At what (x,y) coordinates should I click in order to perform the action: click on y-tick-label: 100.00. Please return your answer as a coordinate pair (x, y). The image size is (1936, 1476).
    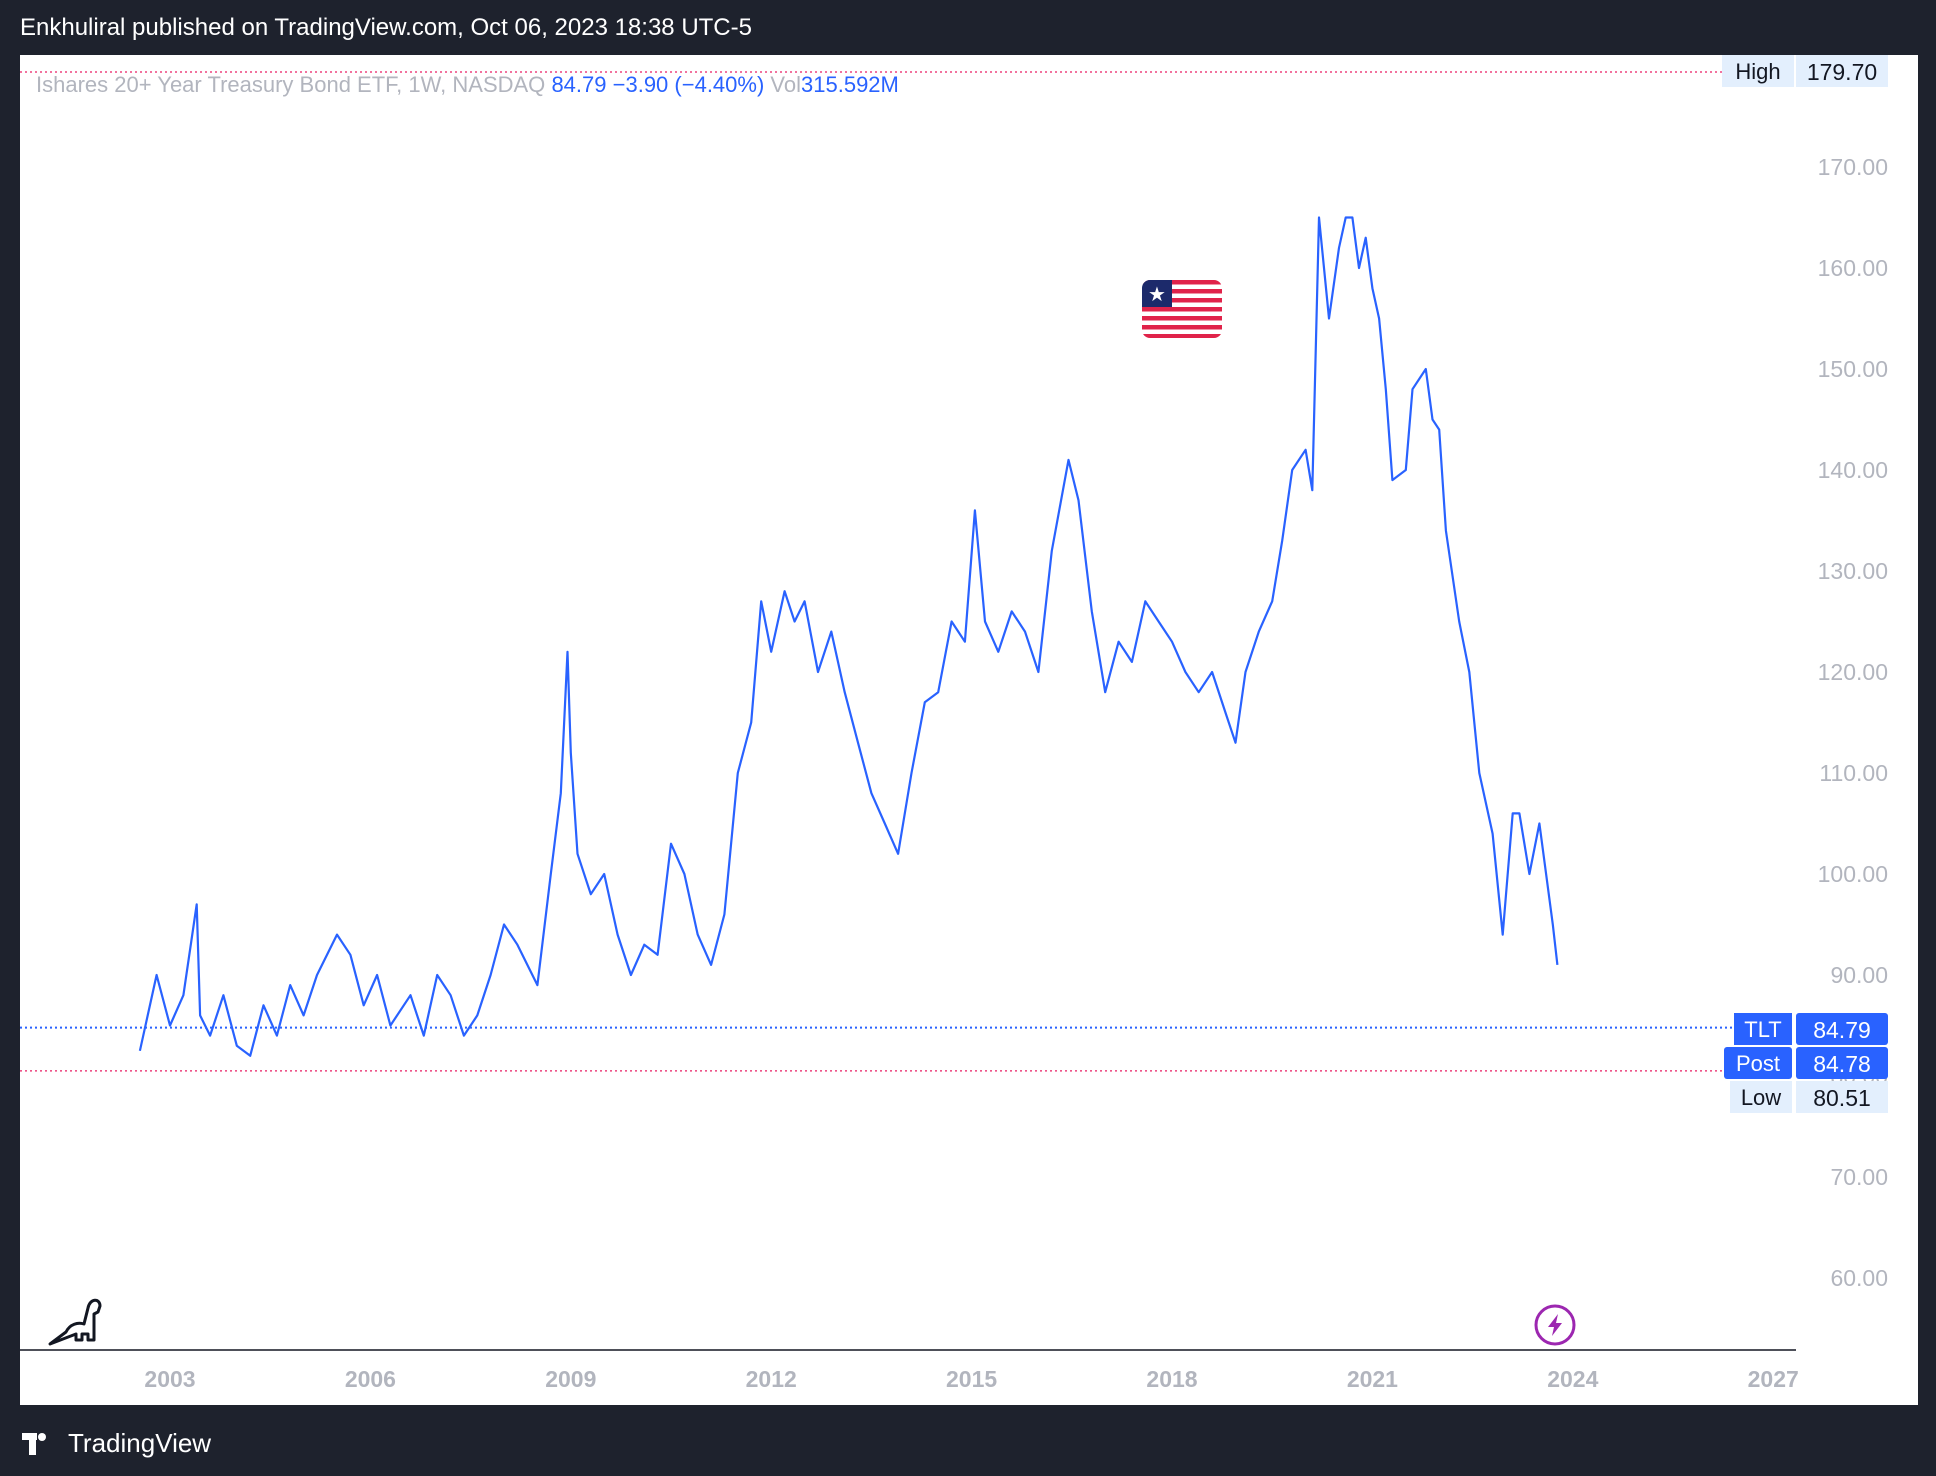
    Looking at the image, I should click on (1853, 874).